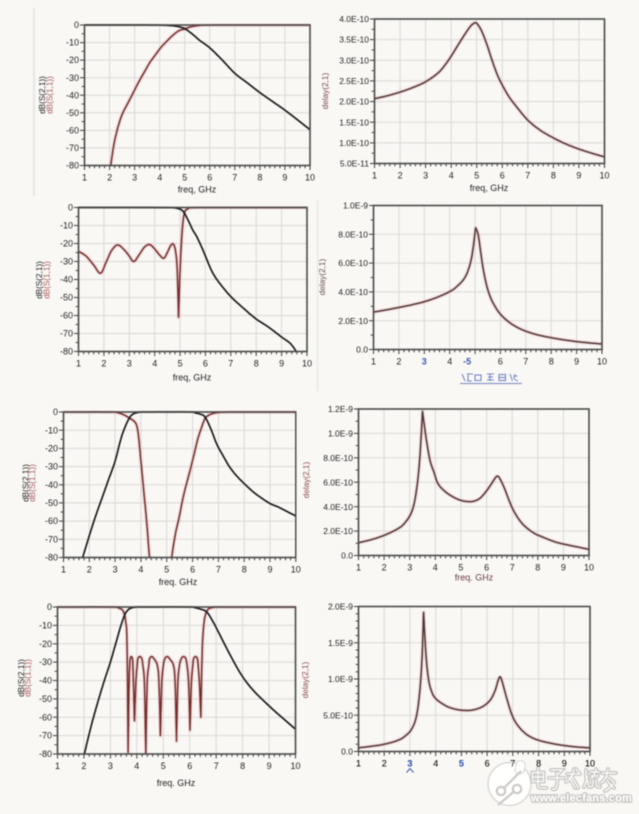  I want to click on svg-text: -50, so click(72, 113).